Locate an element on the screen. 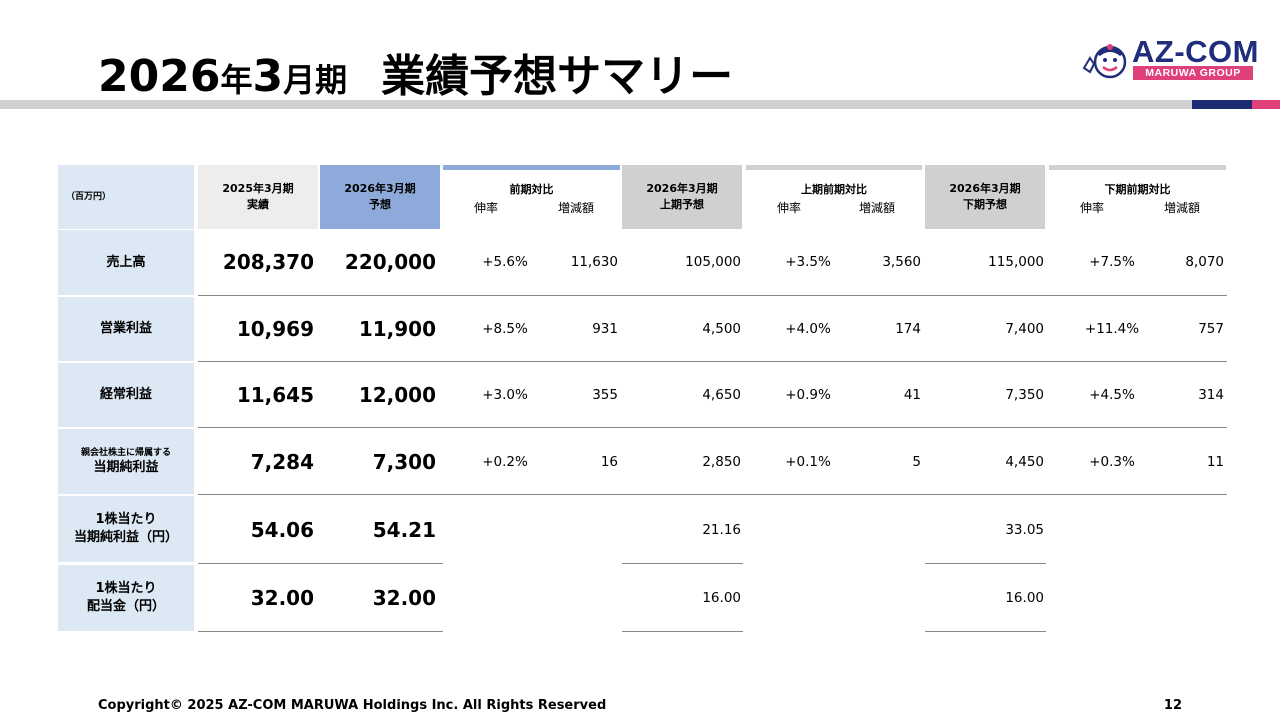  cell-op-fy2026: 11,900 is located at coordinates (397, 329).